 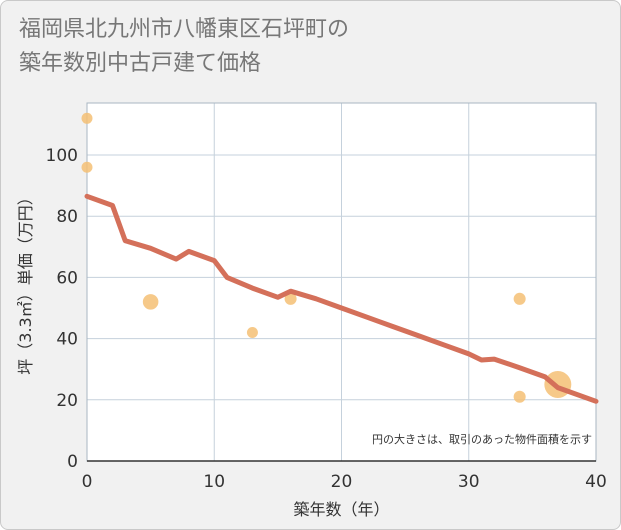 What do you see at coordinates (469, 482) in the screenshot?
I see `x-tick-label: 30` at bounding box center [469, 482].